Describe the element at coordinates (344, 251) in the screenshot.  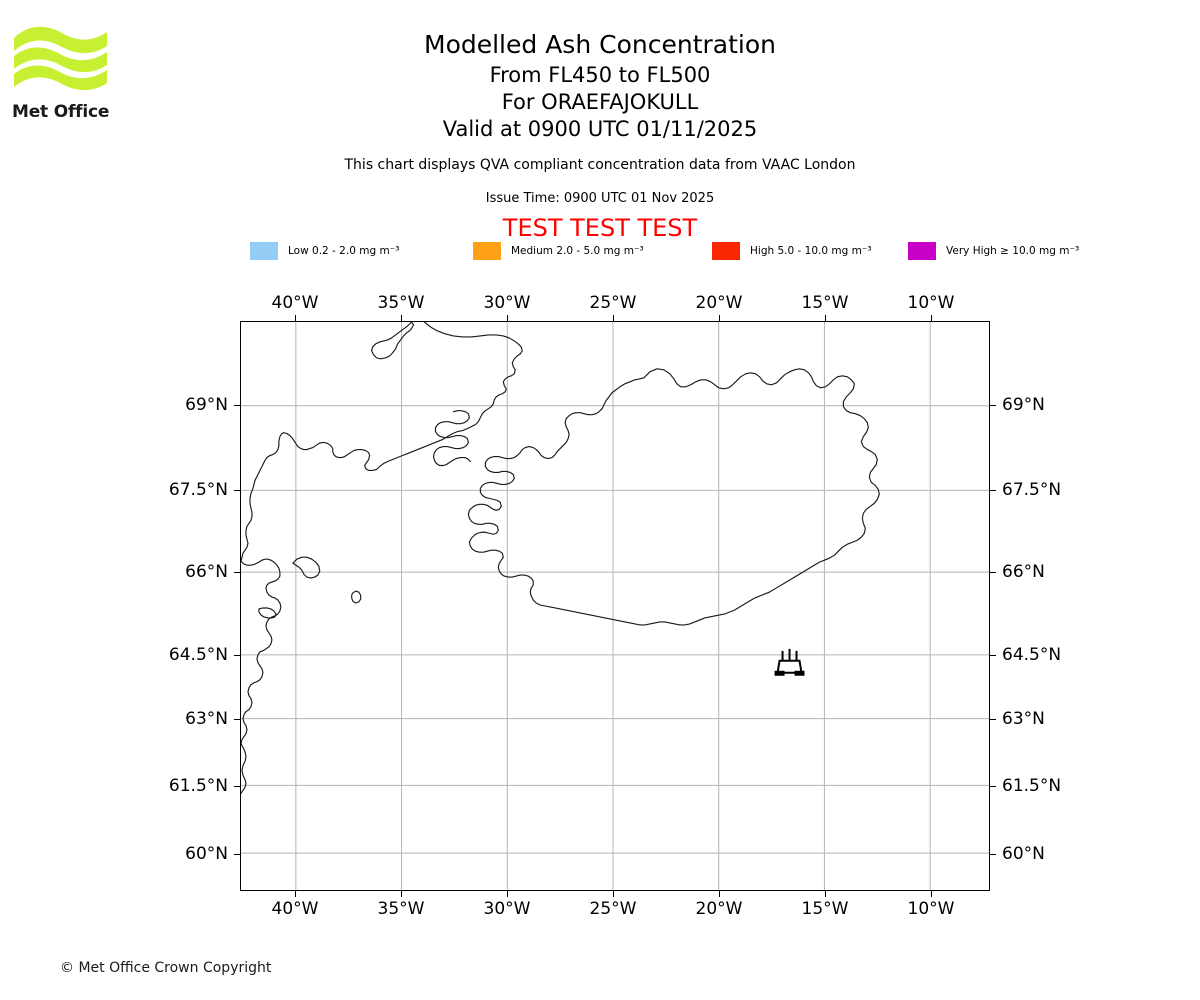
I see `legend-label-low: Low 0.2 - 2.0 mg m⁻³` at that location.